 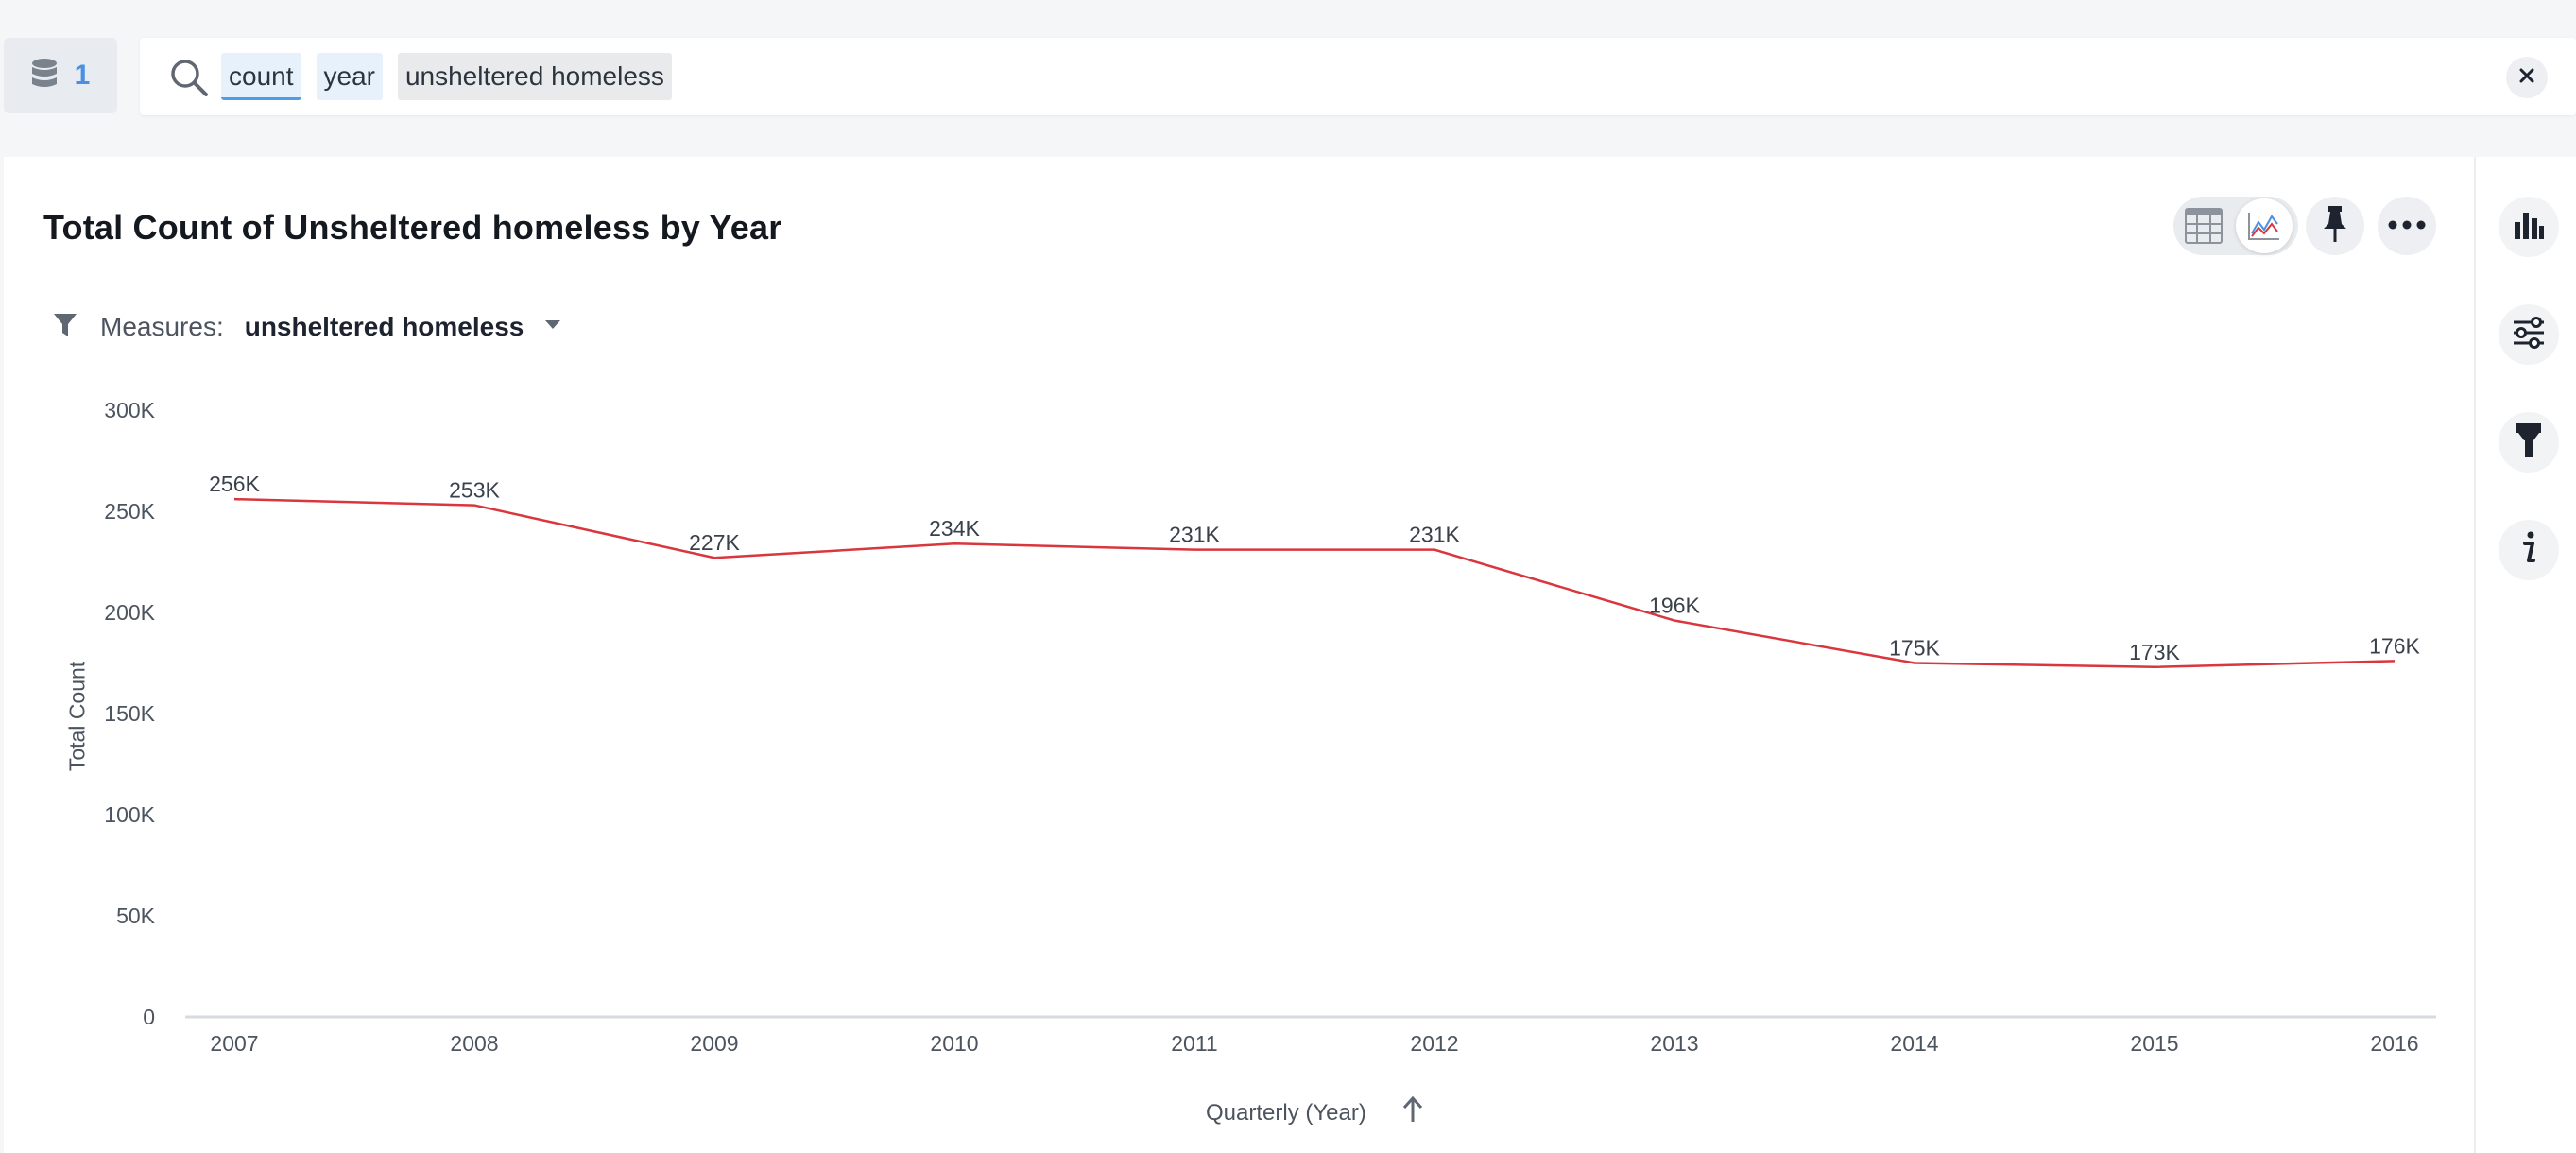 What do you see at coordinates (534, 76) in the screenshot?
I see `search-token: unsheltered homeless` at bounding box center [534, 76].